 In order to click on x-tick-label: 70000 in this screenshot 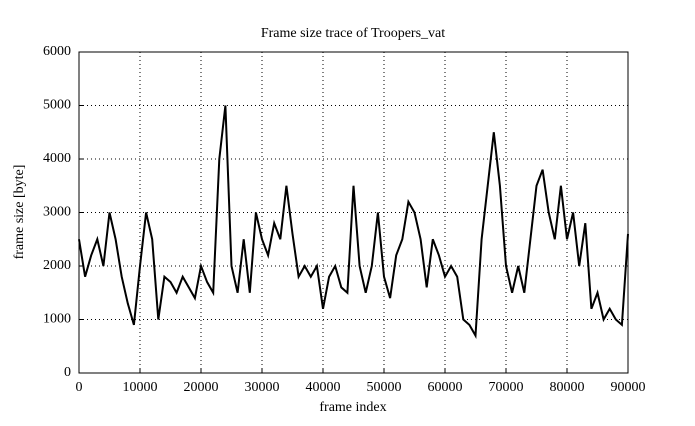, I will do `click(506, 387)`.